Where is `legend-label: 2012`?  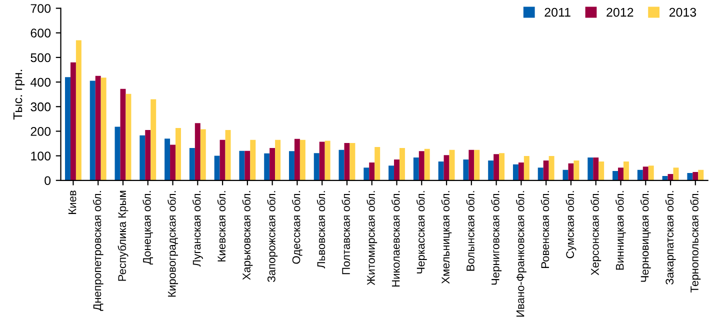
legend-label: 2012 is located at coordinates (620, 12).